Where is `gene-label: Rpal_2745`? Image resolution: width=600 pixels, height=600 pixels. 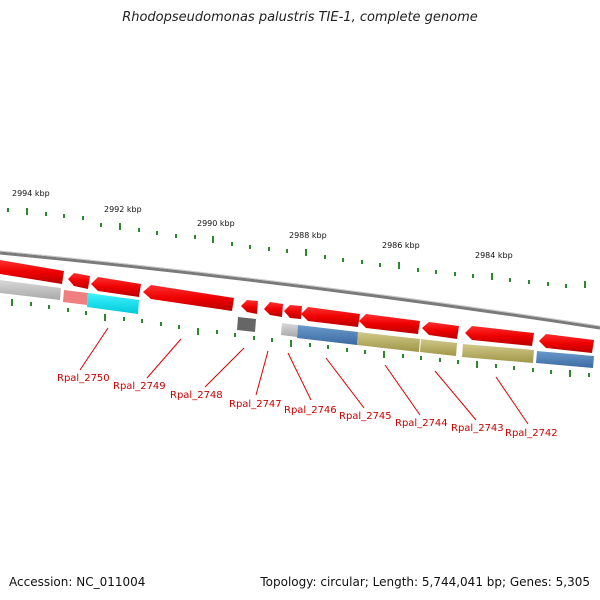 gene-label: Rpal_2745 is located at coordinates (365, 416).